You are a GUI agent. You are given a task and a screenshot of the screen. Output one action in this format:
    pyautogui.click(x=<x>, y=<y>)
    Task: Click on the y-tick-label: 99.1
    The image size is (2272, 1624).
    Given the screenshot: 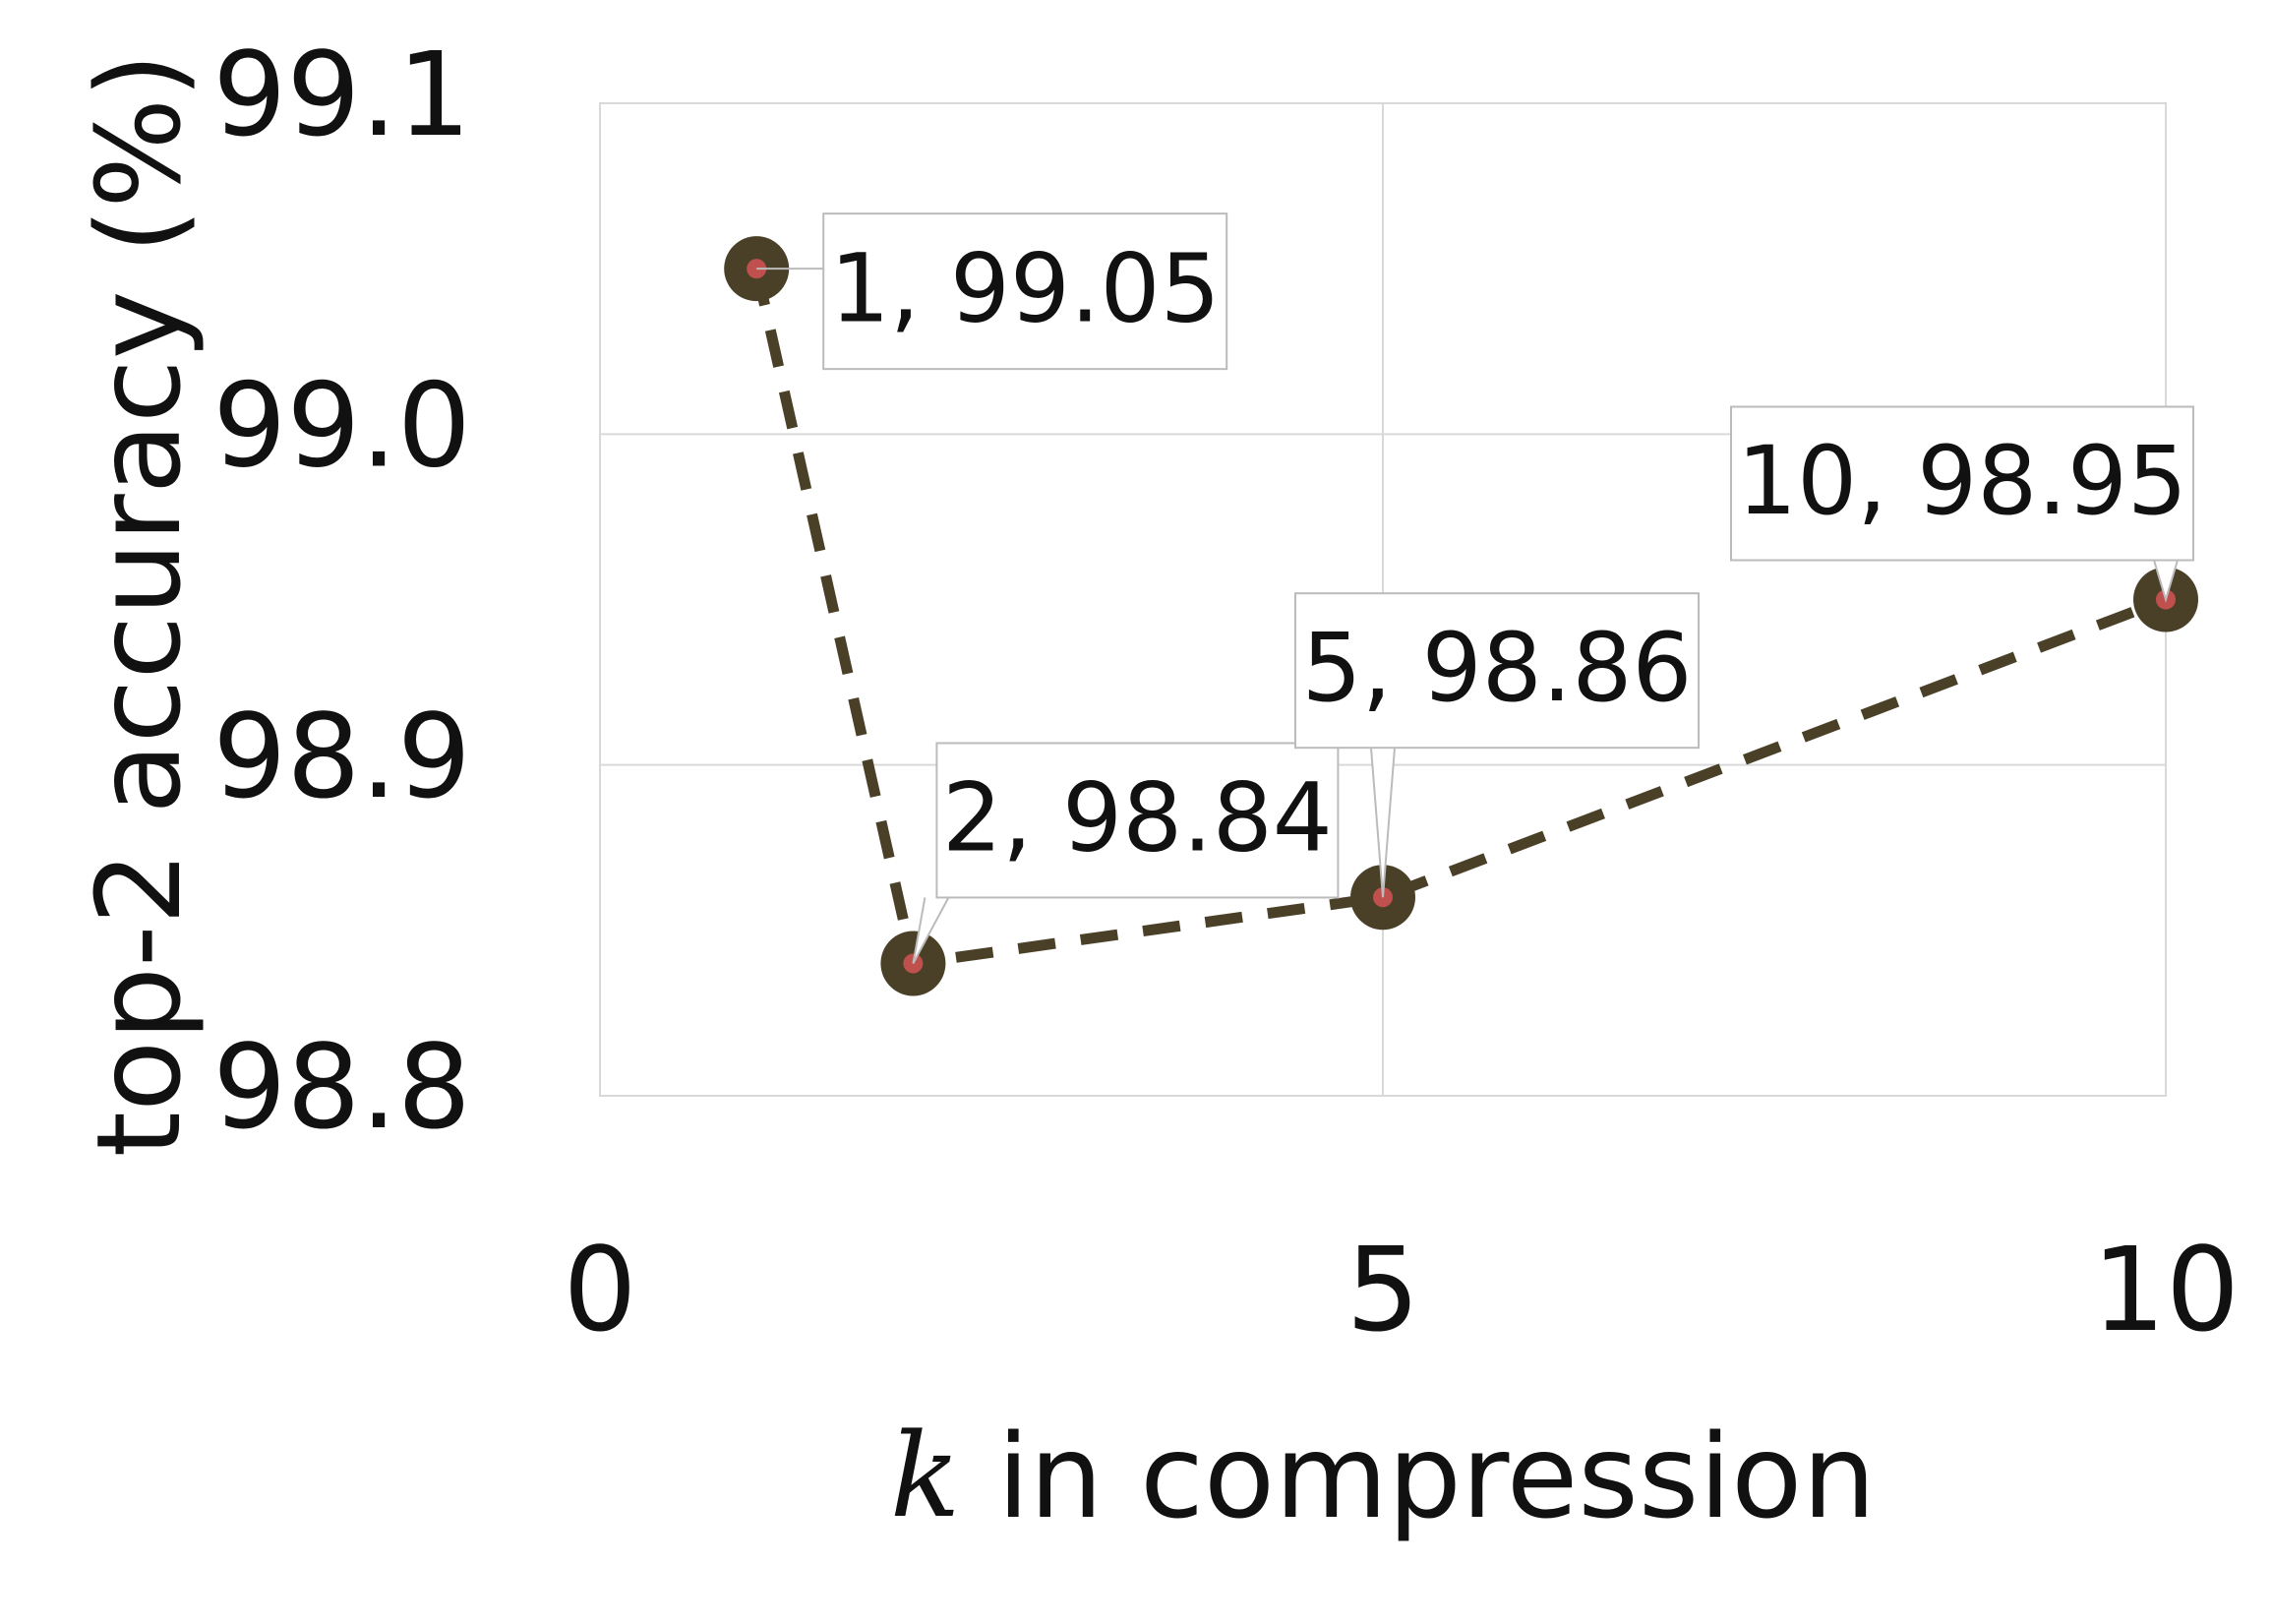 What is the action you would take?
    pyautogui.click(x=341, y=94)
    